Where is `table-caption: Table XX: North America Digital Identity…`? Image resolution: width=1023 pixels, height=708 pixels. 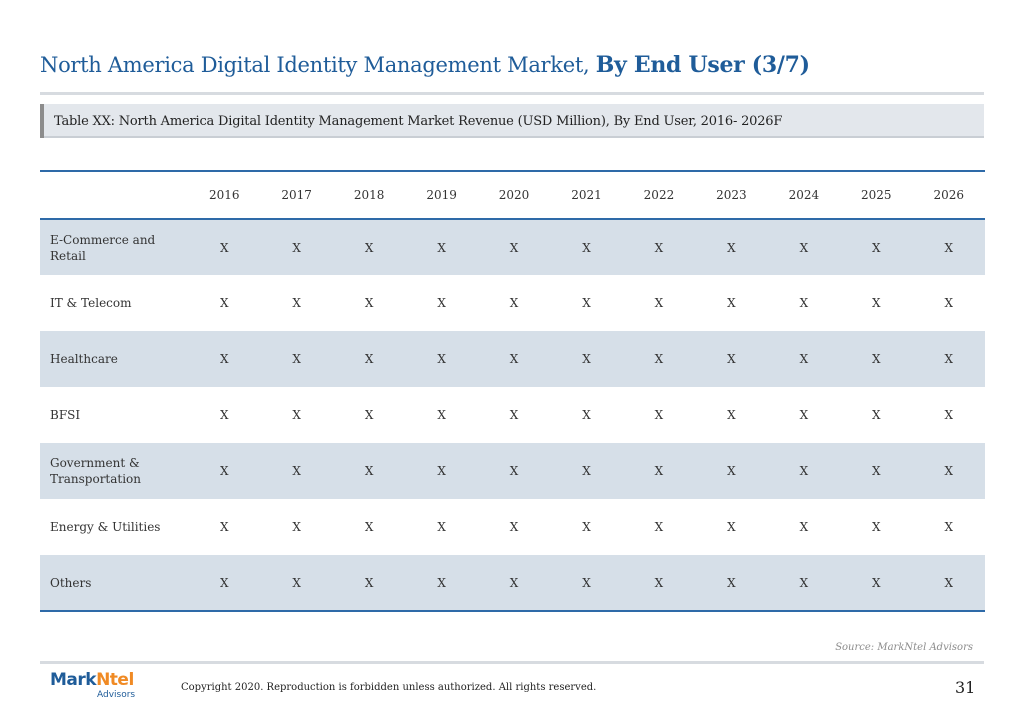 table-caption: Table XX: North America Digital Identity… is located at coordinates (418, 121).